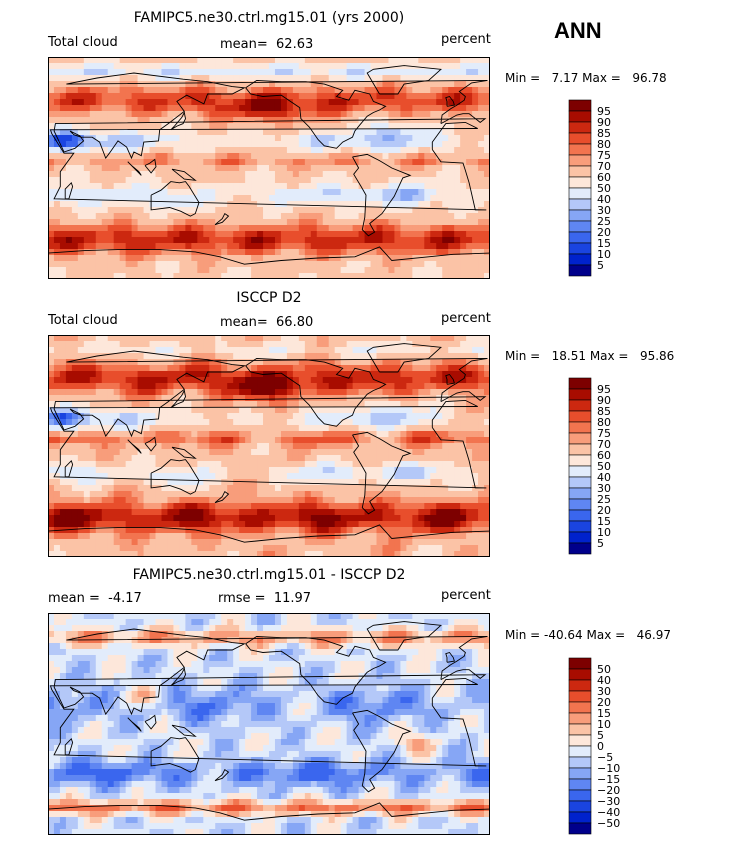  I want to click on coastline, so click(178, 121).